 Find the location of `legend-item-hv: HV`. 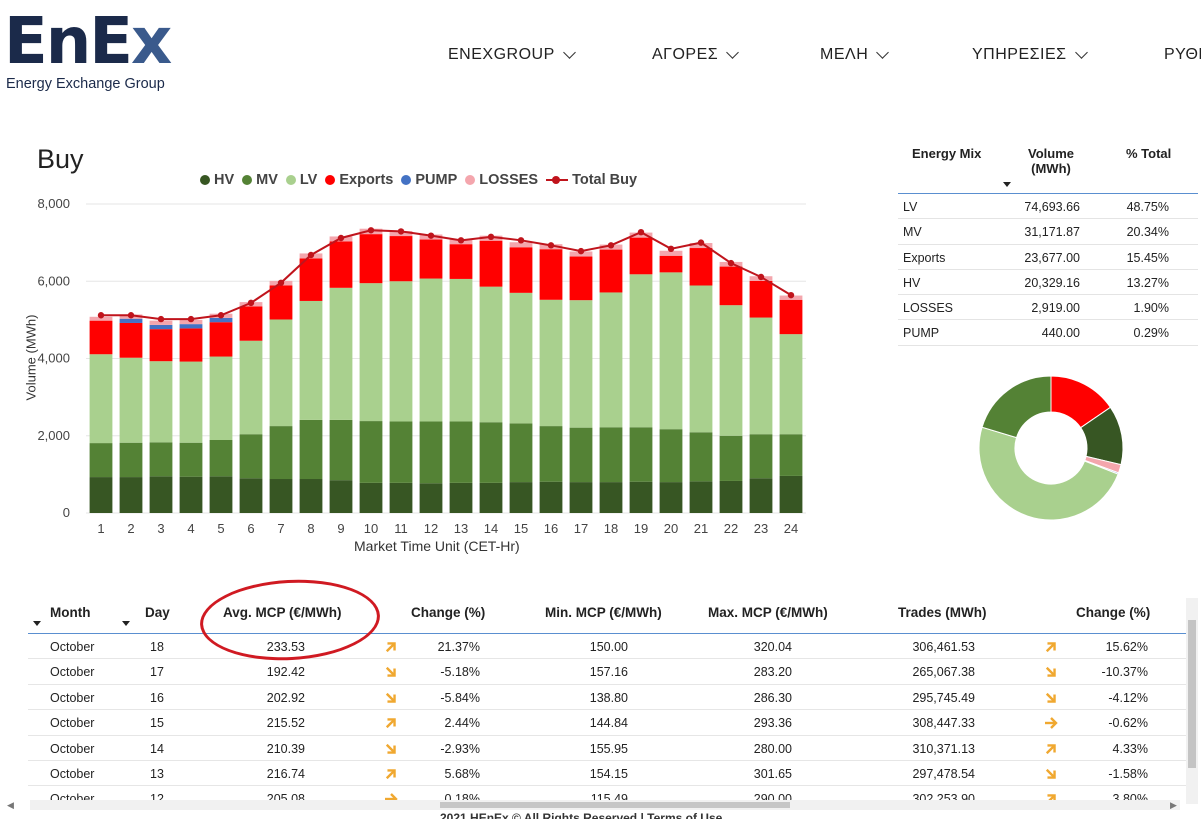

legend-item-hv: HV is located at coordinates (217, 180).